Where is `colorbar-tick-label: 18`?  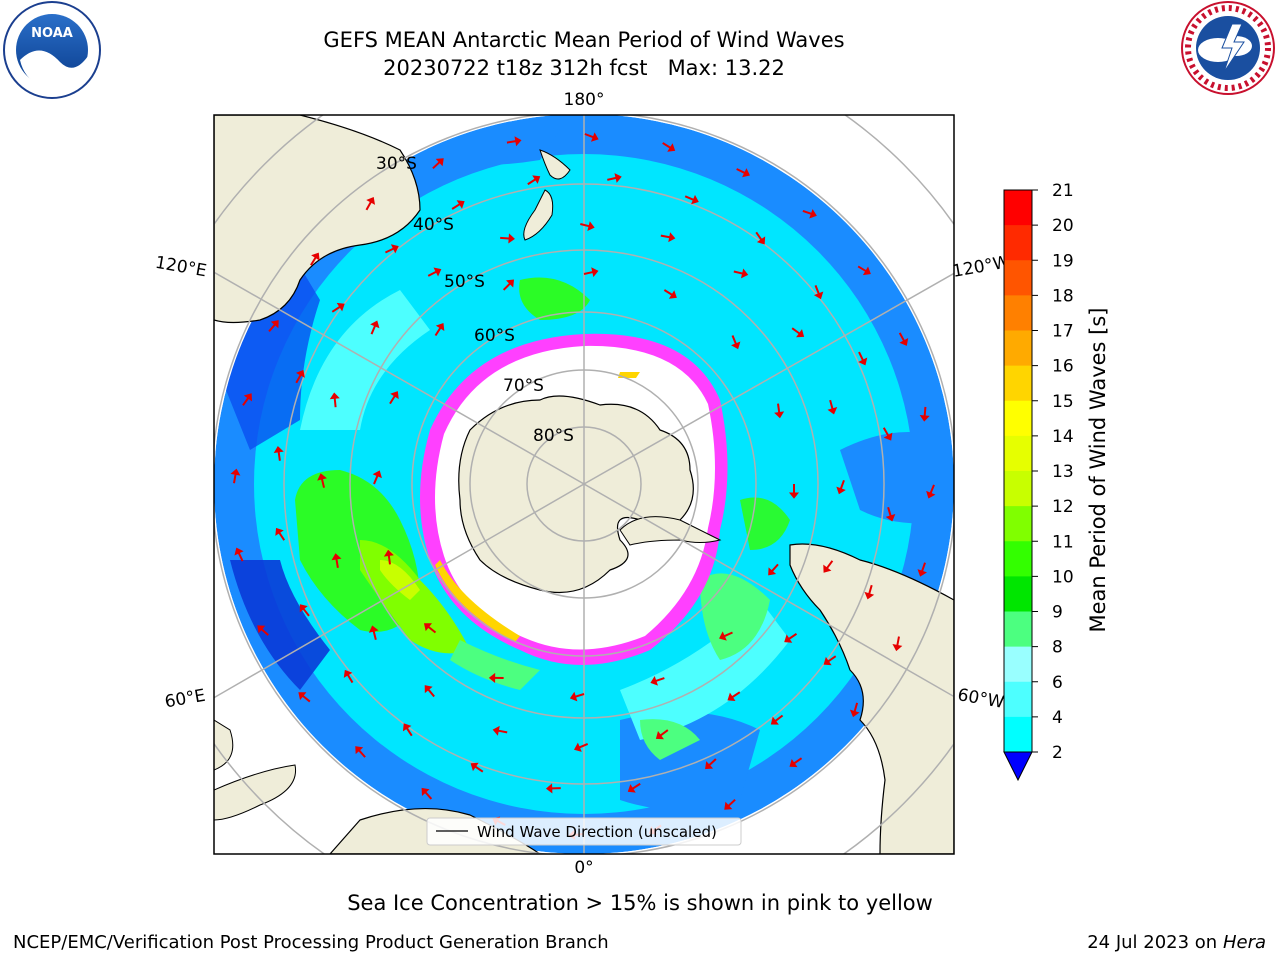
colorbar-tick-label: 18 is located at coordinates (1063, 296).